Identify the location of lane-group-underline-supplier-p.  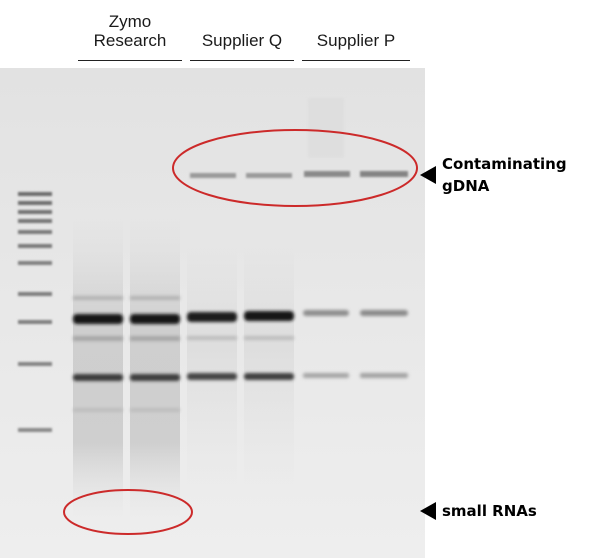
(356, 60).